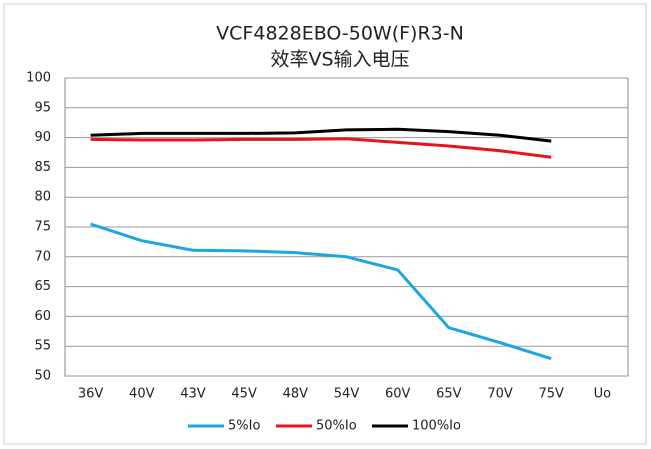 This screenshot has width=651, height=449. What do you see at coordinates (347, 394) in the screenshot?
I see `x-tick-label: 54V` at bounding box center [347, 394].